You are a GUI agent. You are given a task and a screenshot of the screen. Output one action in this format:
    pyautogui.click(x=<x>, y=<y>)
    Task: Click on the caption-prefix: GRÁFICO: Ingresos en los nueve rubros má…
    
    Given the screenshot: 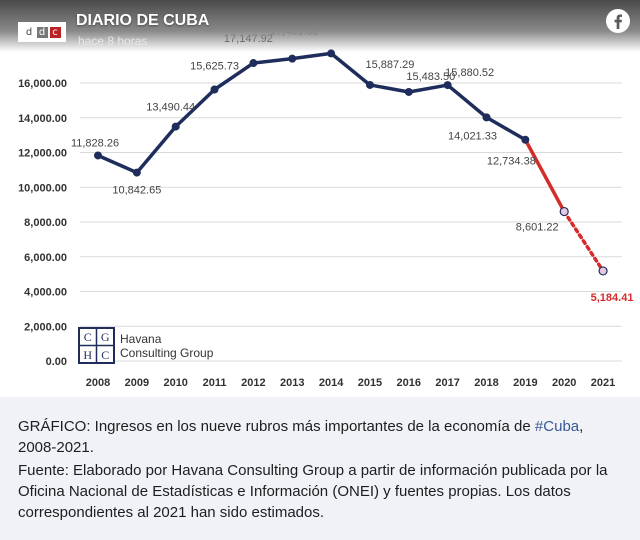 What is the action you would take?
    pyautogui.click(x=274, y=426)
    